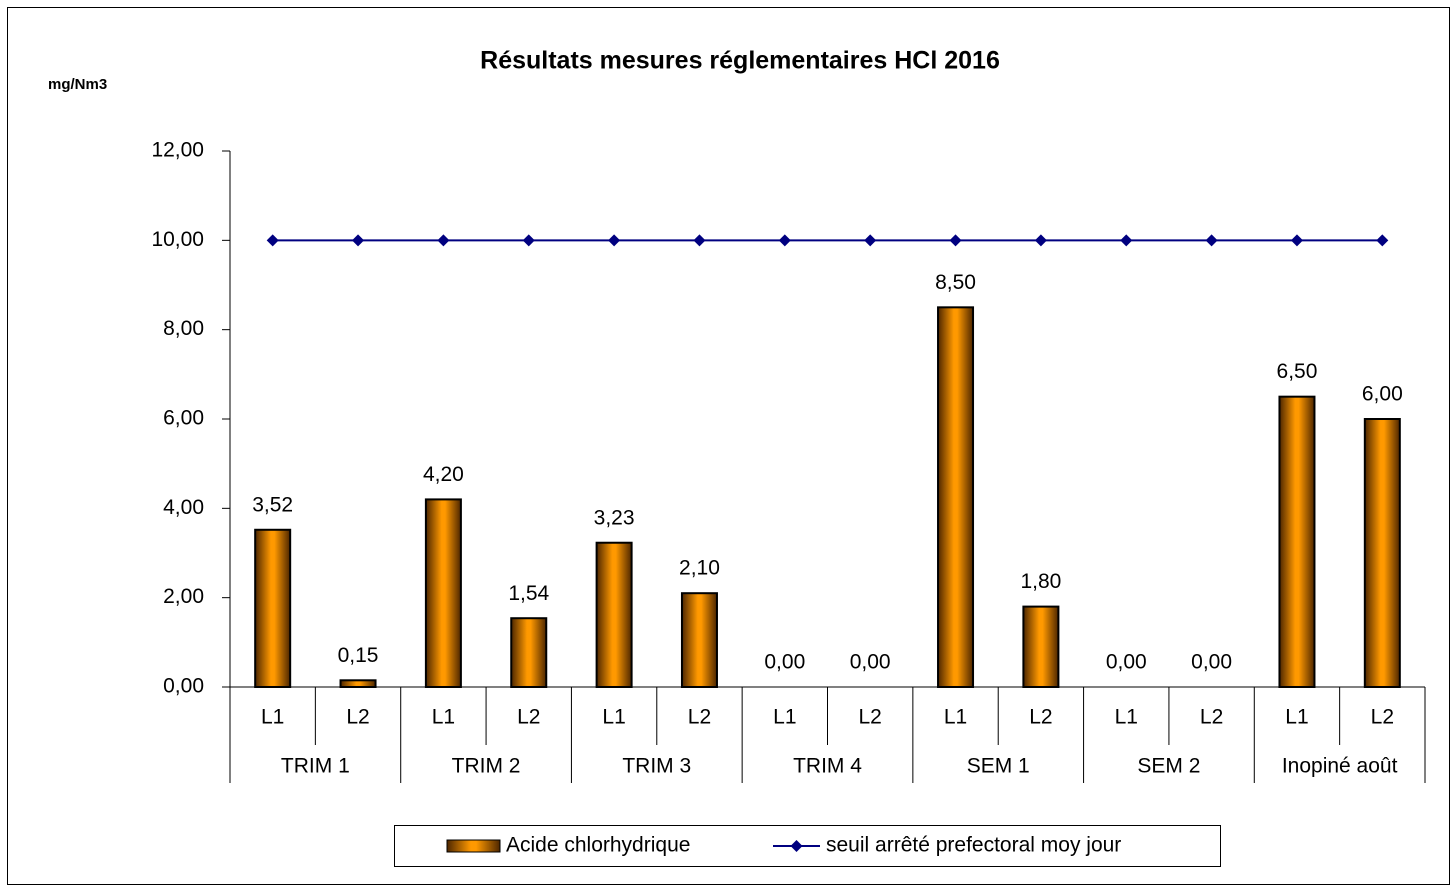  What do you see at coordinates (998, 766) in the screenshot?
I see `x-group-label: SEM 1` at bounding box center [998, 766].